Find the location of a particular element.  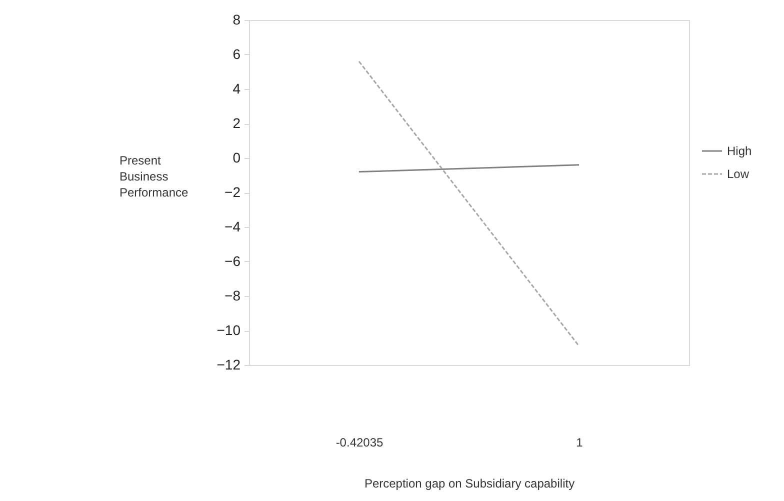

y-tick-label: −8 is located at coordinates (232, 296).